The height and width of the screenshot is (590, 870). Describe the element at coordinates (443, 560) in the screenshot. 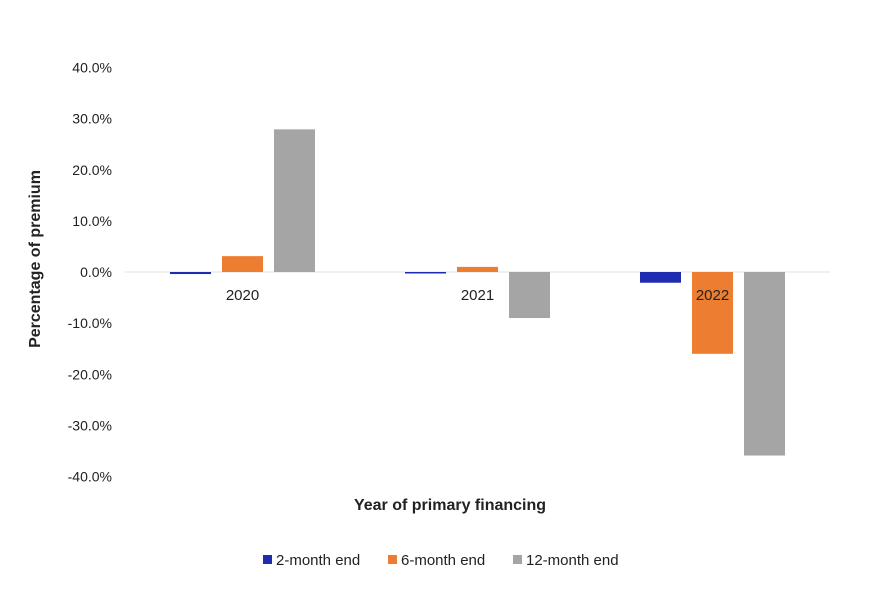

I see `legend-label: 6-month end` at that location.